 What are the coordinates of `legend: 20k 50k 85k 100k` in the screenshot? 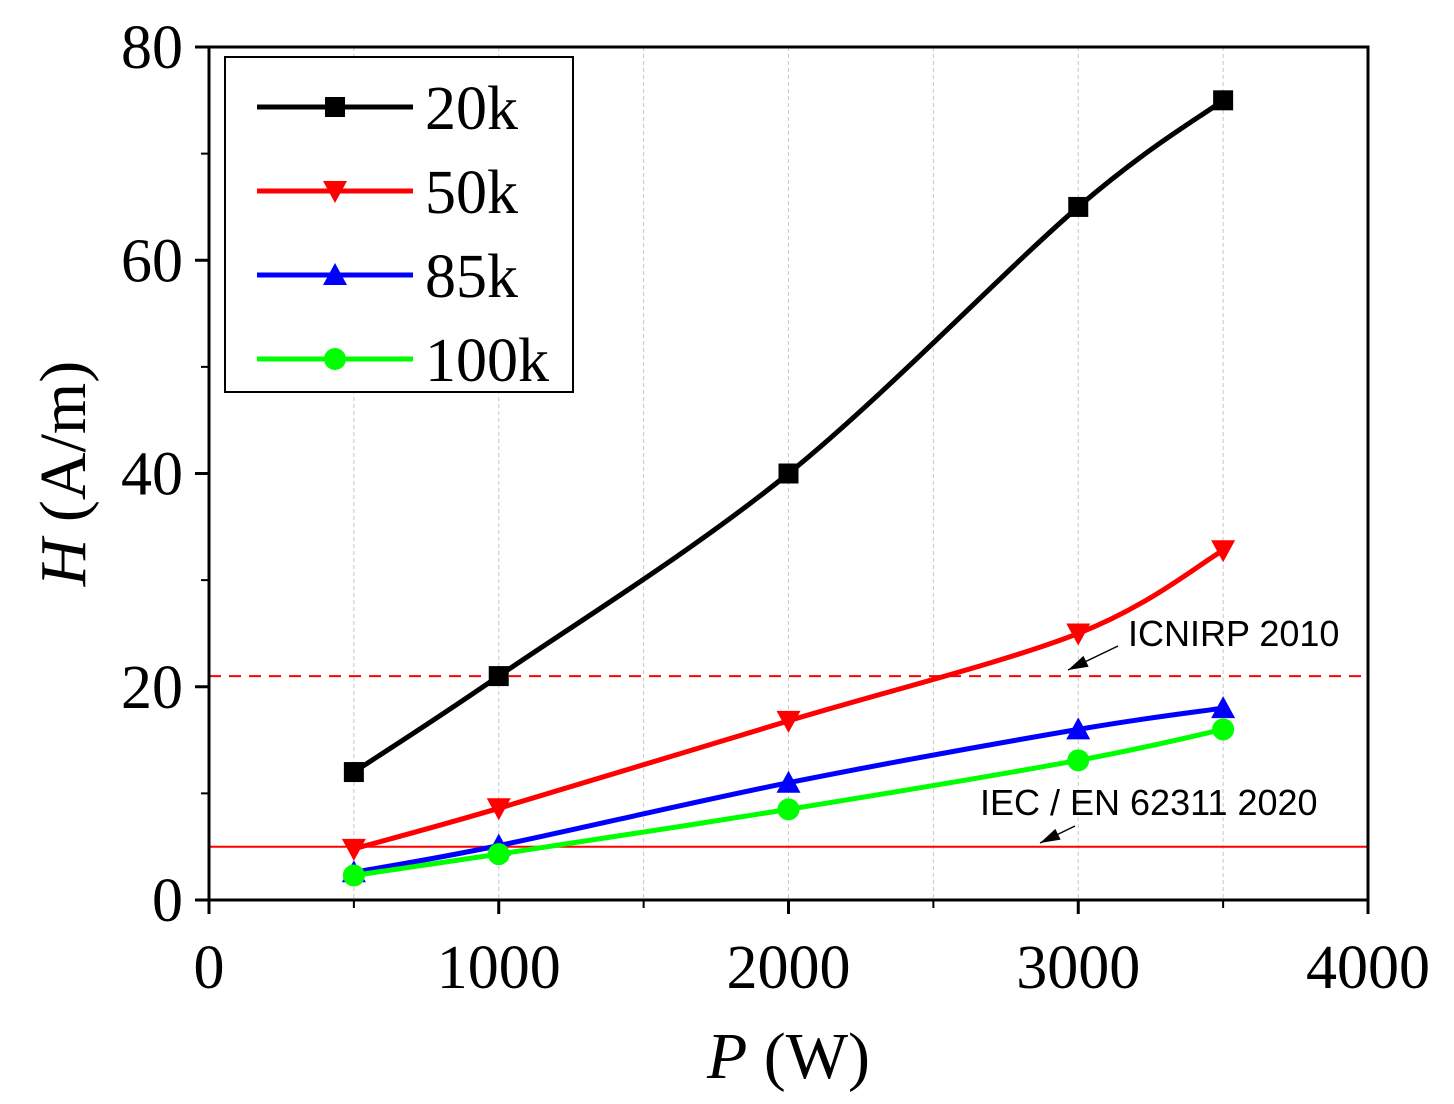 It's located at (399, 225).